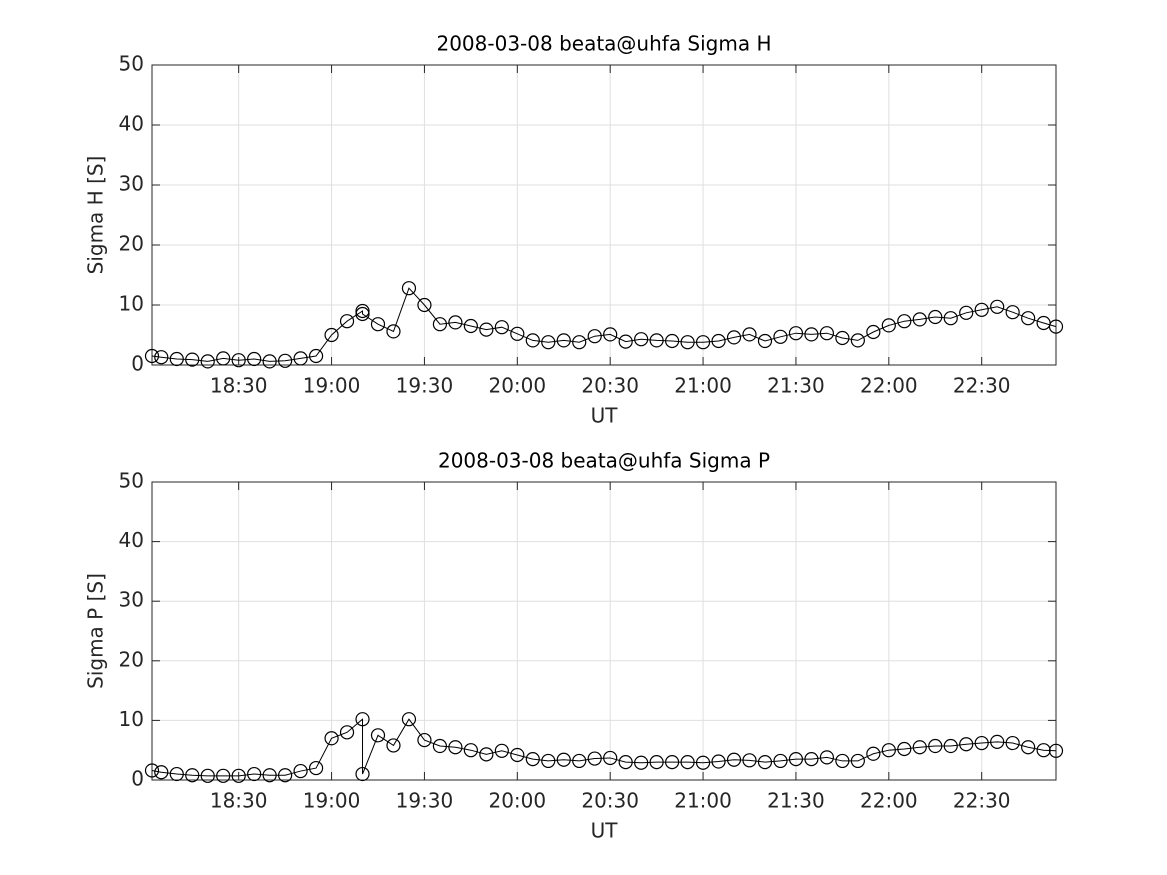 The image size is (1167, 875). Describe the element at coordinates (96, 631) in the screenshot. I see `y-axis-label: Sigma P [S]` at that location.